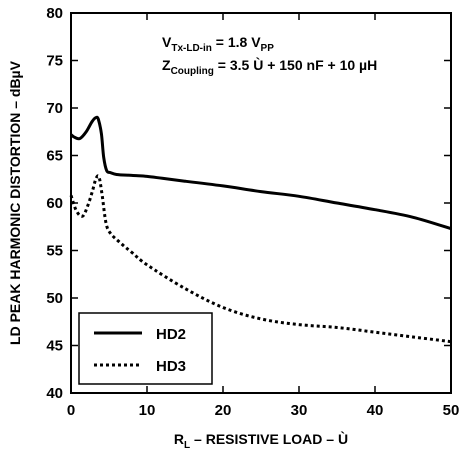 This screenshot has height=455, width=461. I want to click on x-tick-label: 50, so click(451, 410).